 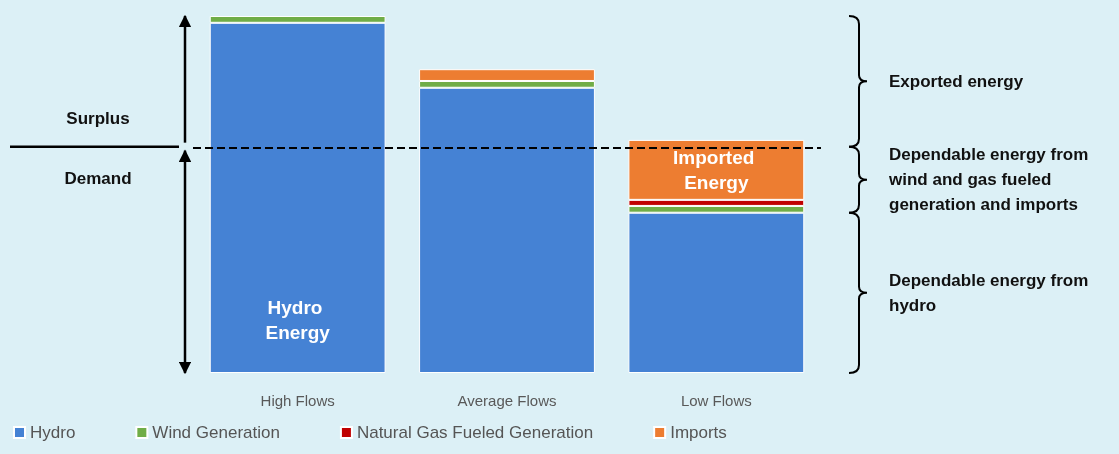 What do you see at coordinates (716, 169) in the screenshot?
I see `annotation: Imported Energy` at bounding box center [716, 169].